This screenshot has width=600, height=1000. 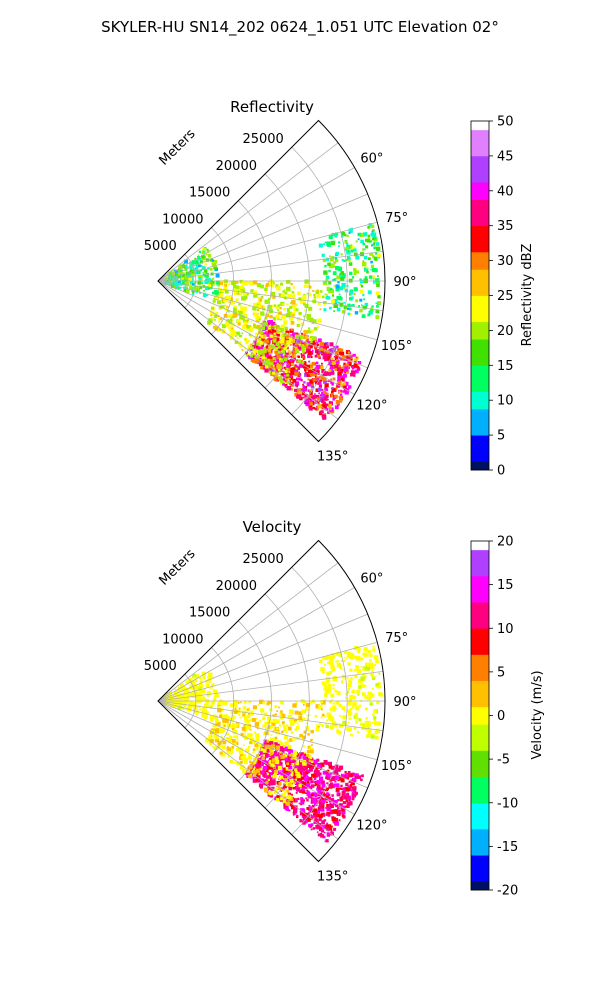 What do you see at coordinates (271, 281) in the screenshot?
I see `sector-frame` at bounding box center [271, 281].